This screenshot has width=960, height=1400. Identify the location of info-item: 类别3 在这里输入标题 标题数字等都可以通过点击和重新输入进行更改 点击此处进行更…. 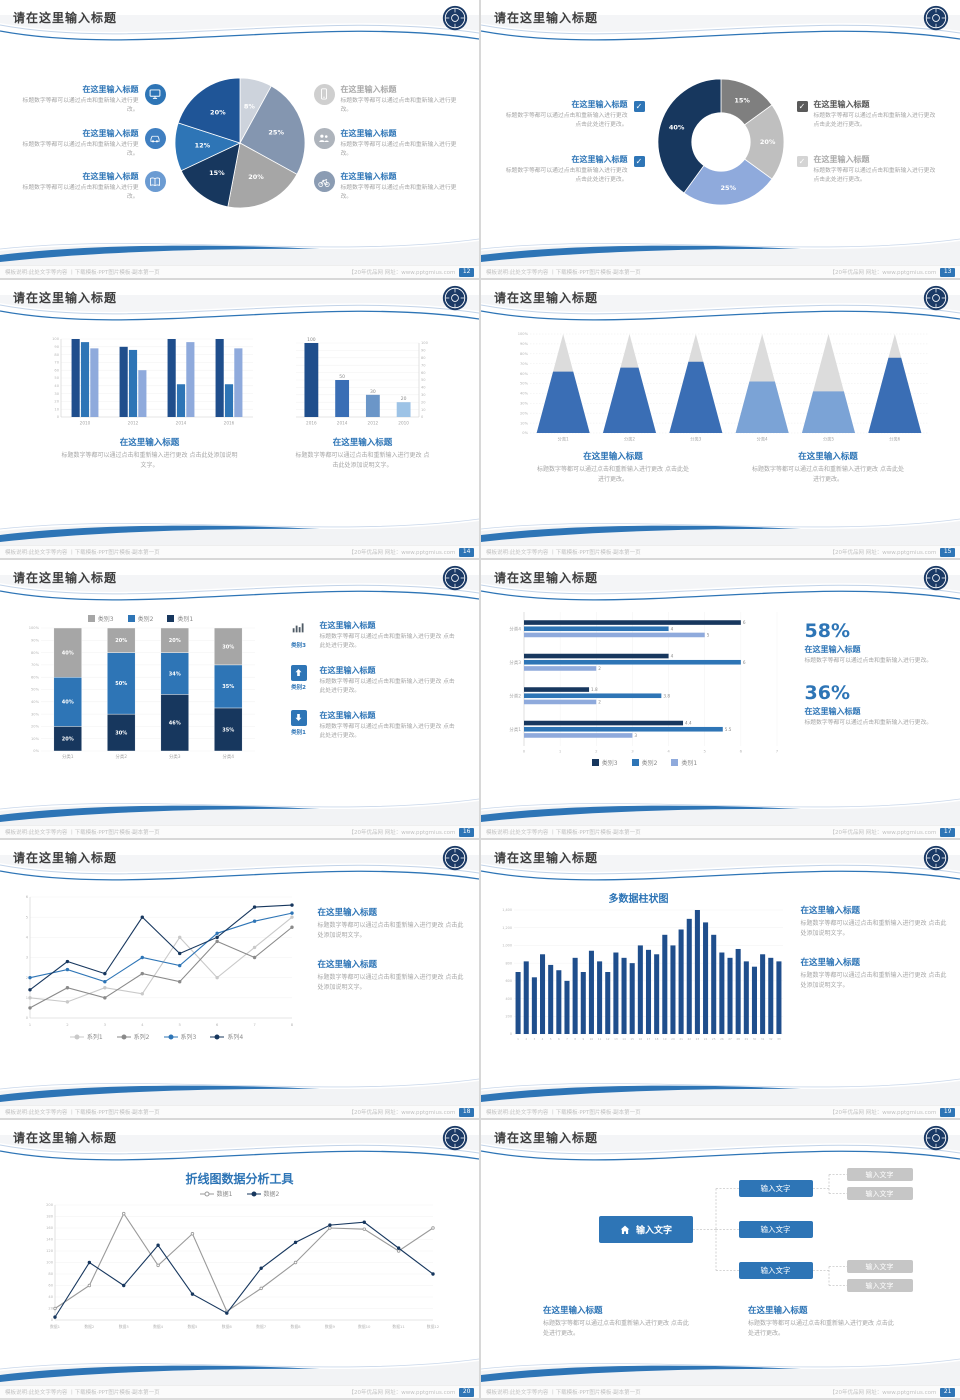
(372, 635).